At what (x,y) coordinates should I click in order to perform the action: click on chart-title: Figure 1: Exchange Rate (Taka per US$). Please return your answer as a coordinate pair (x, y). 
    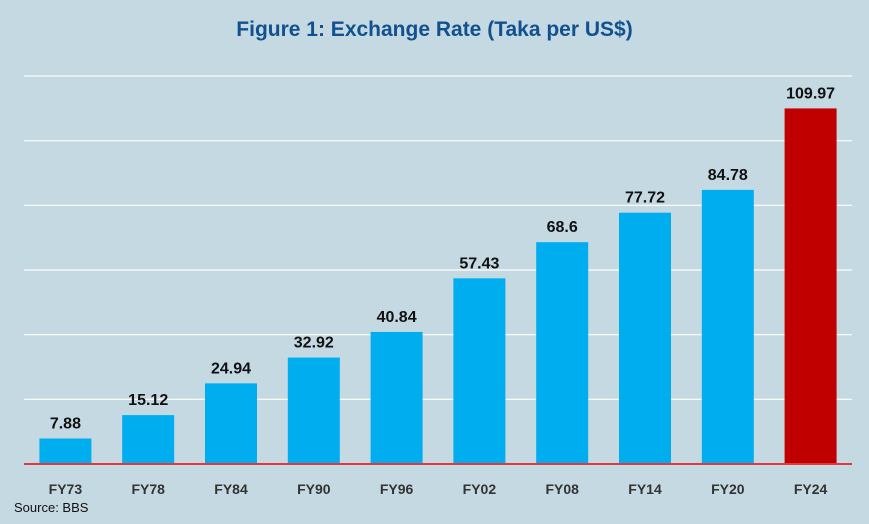
    Looking at the image, I should click on (434, 29).